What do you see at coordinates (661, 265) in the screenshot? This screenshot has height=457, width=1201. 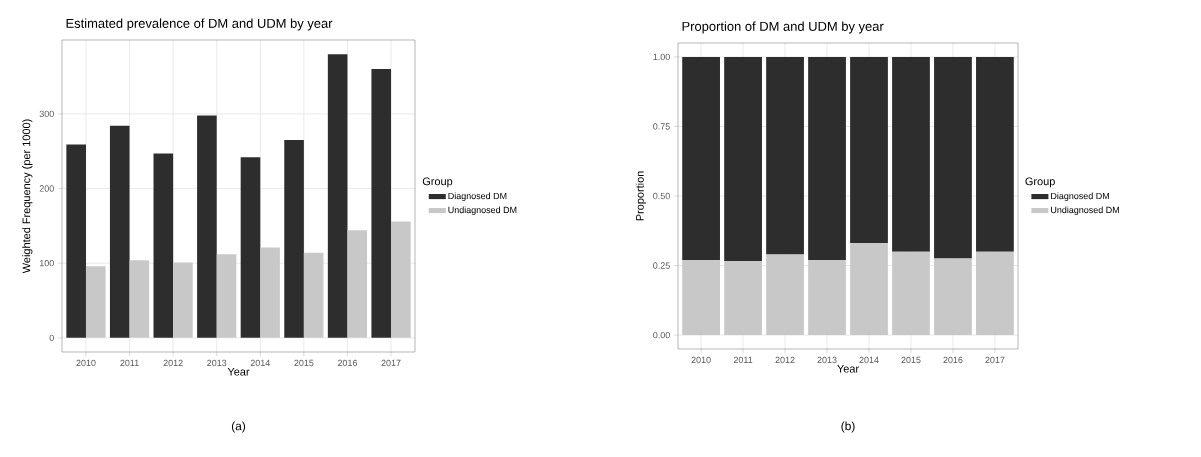 I see `y-tick-label: 0.25` at bounding box center [661, 265].